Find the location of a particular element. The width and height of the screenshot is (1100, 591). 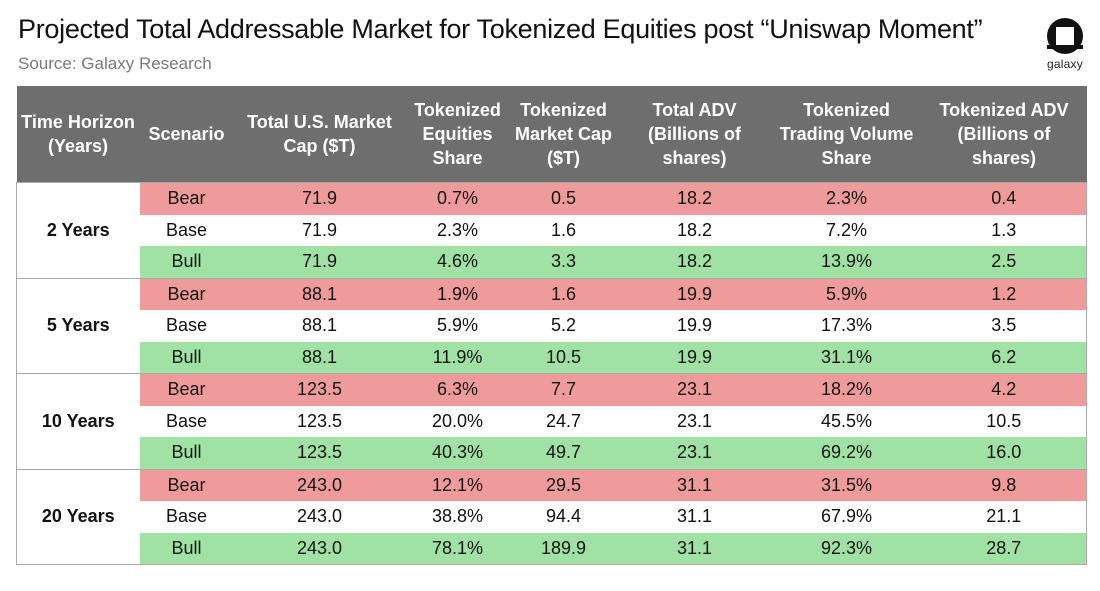

column-header: Tokenized ADV (Billions of shares) is located at coordinates (1004, 134).